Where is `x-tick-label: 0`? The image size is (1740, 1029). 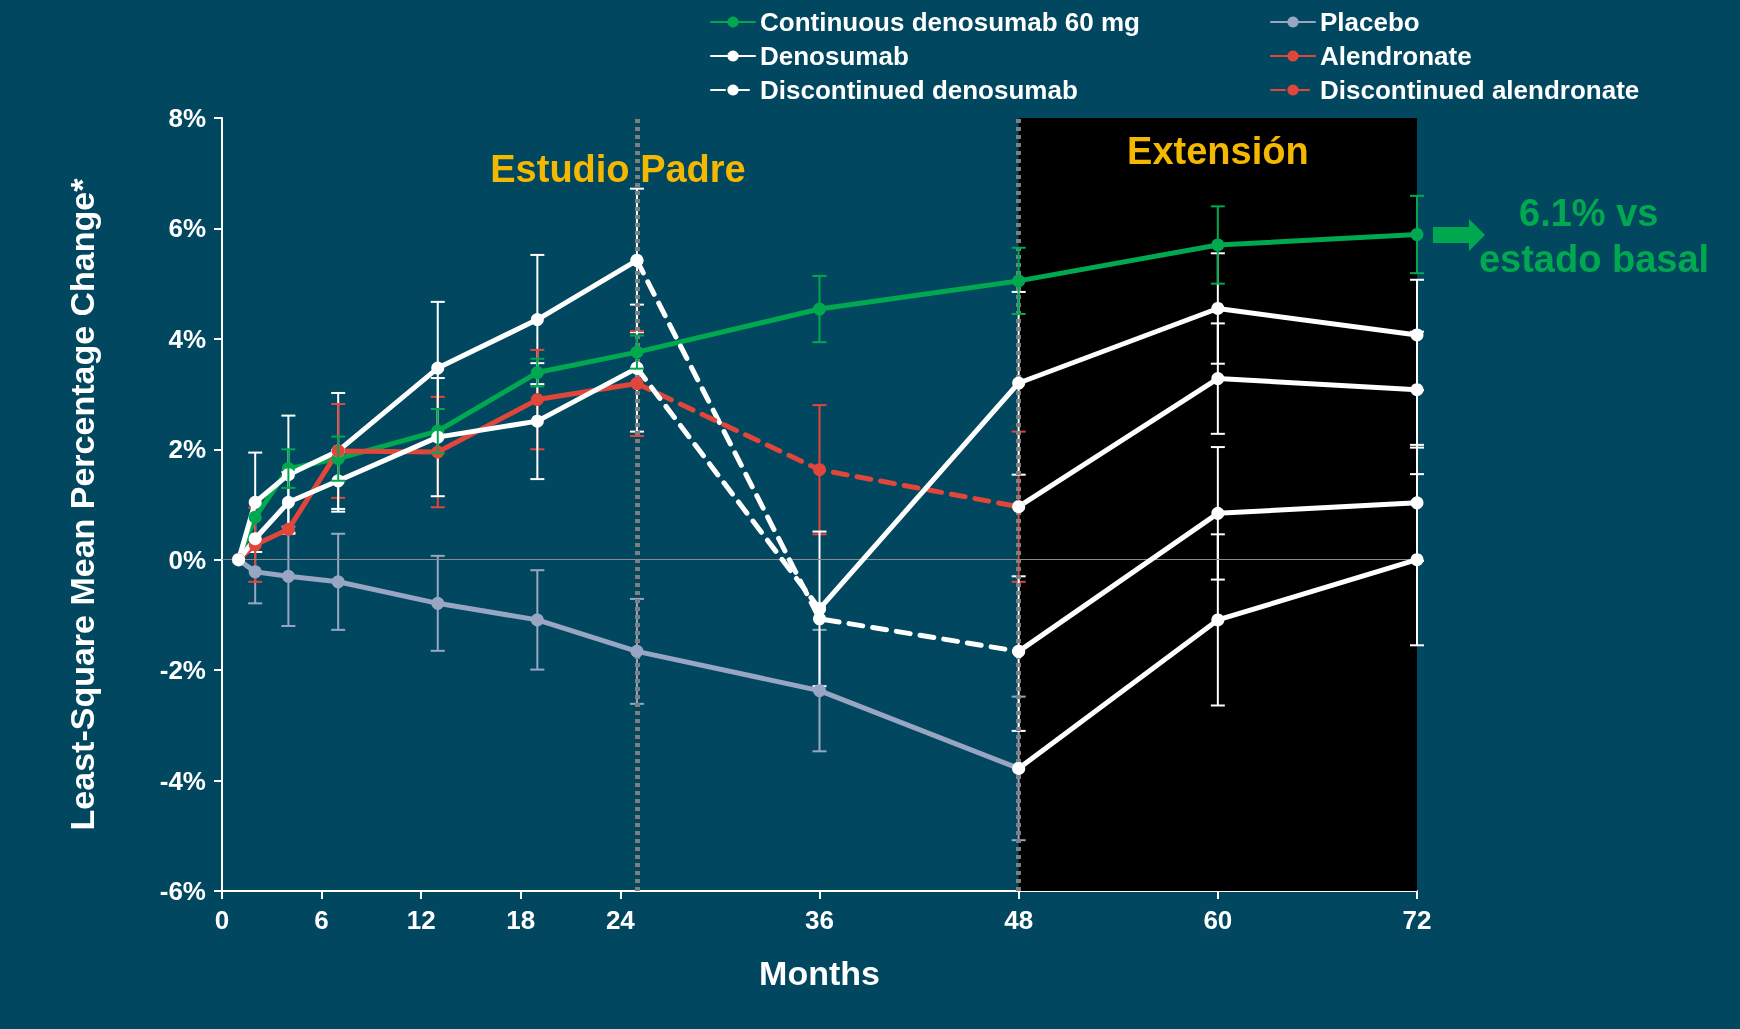 x-tick-label: 0 is located at coordinates (222, 920).